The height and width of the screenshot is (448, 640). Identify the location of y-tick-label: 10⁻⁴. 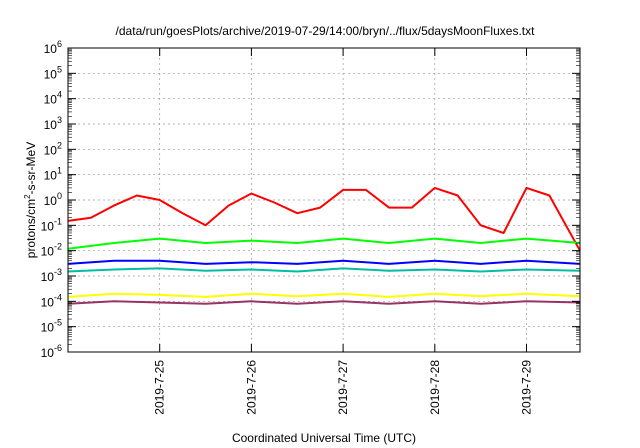
(51, 300).